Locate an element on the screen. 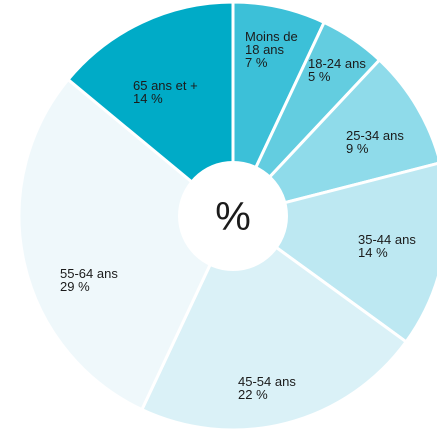 The width and height of the screenshot is (437, 433). slice-label: Moins de 18 ans 7 % is located at coordinates (271, 49).